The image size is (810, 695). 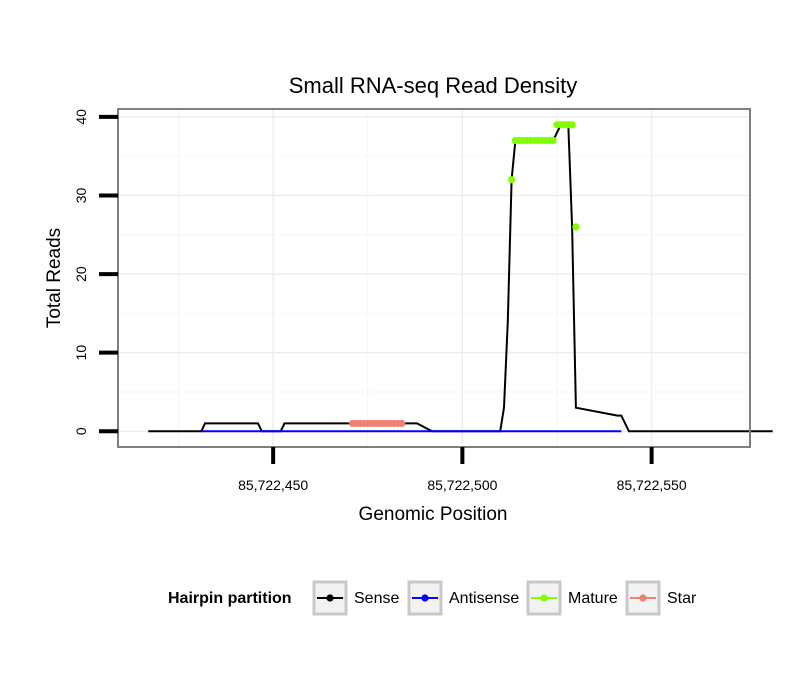 I want to click on legend-title: Hairpin partition, so click(x=230, y=598).